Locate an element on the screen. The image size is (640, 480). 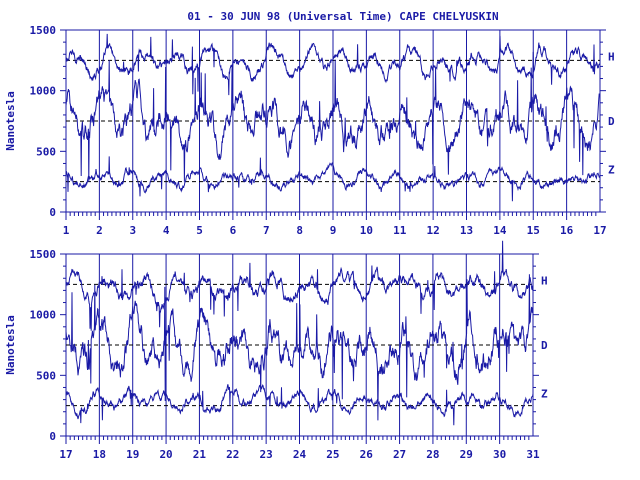
x-tick-label: 31 is located at coordinates (533, 454).